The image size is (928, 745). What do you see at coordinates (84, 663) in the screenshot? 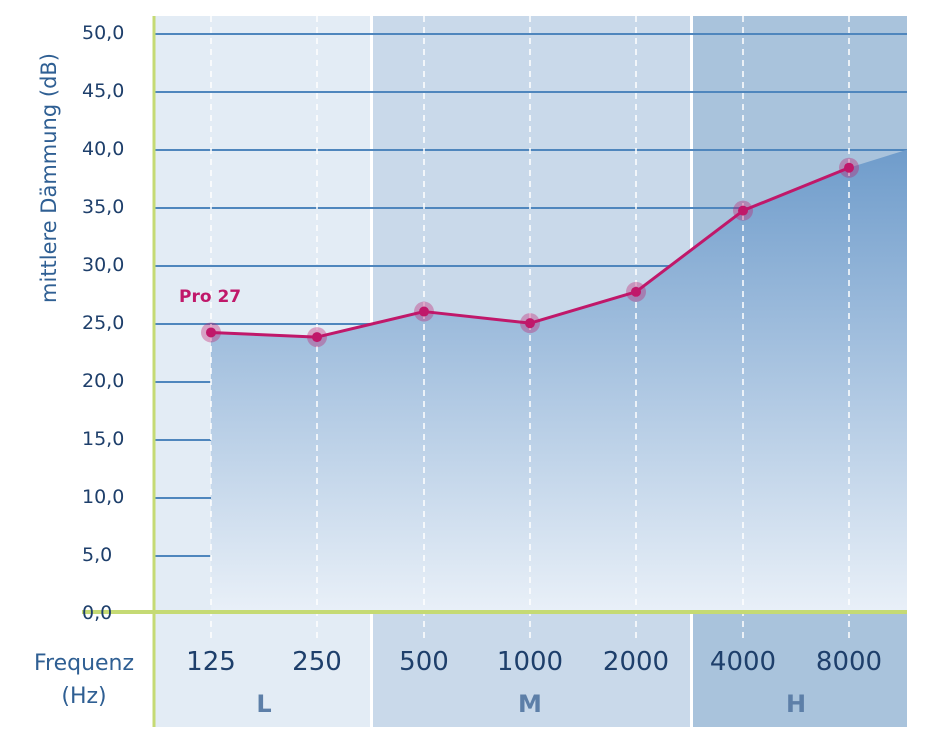
I see `x-axis-title-line1: Frequenz` at bounding box center [84, 663].